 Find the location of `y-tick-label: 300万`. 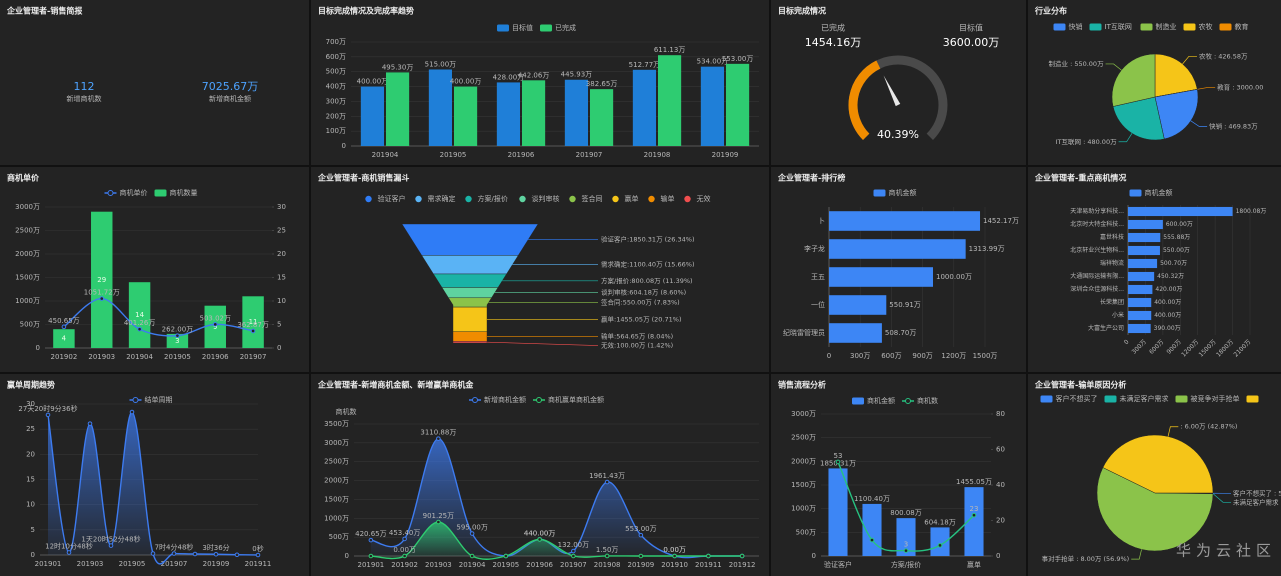

y-tick-label: 300万 is located at coordinates (336, 101).